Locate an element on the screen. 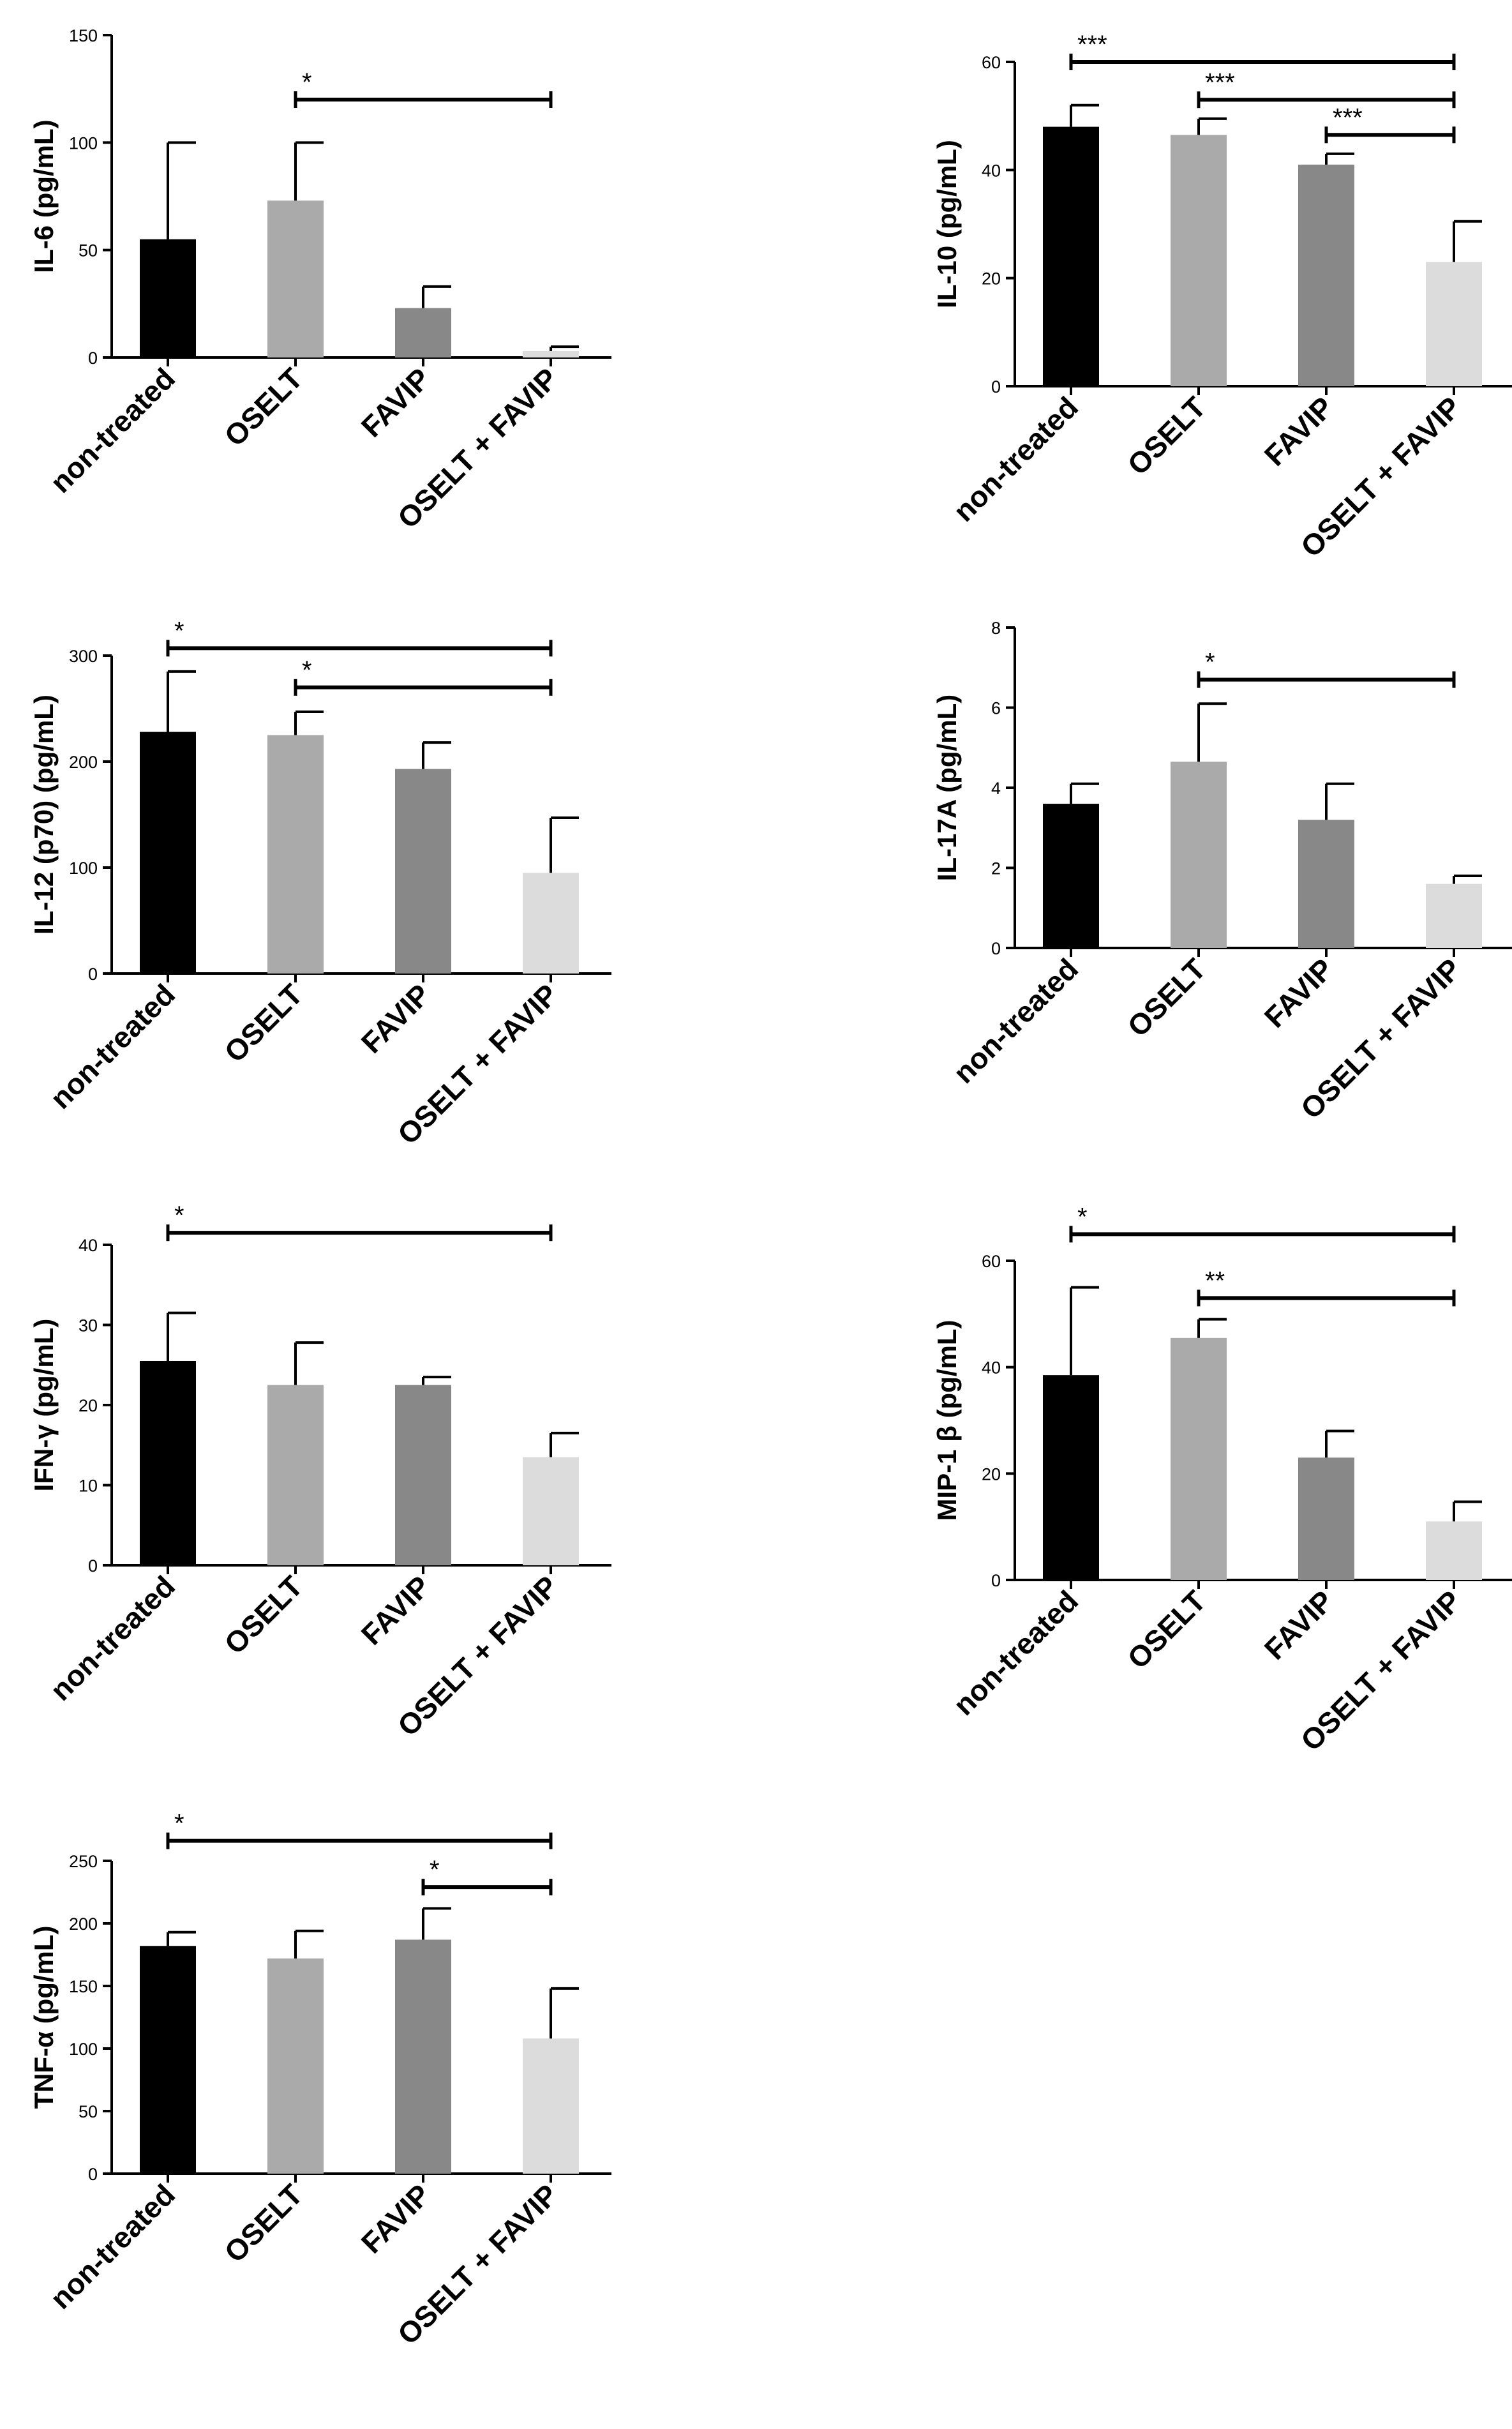 Image resolution: width=1512 pixels, height=2429 pixels. chart-il-17a-error-bar-oselt is located at coordinates (1212, 732).